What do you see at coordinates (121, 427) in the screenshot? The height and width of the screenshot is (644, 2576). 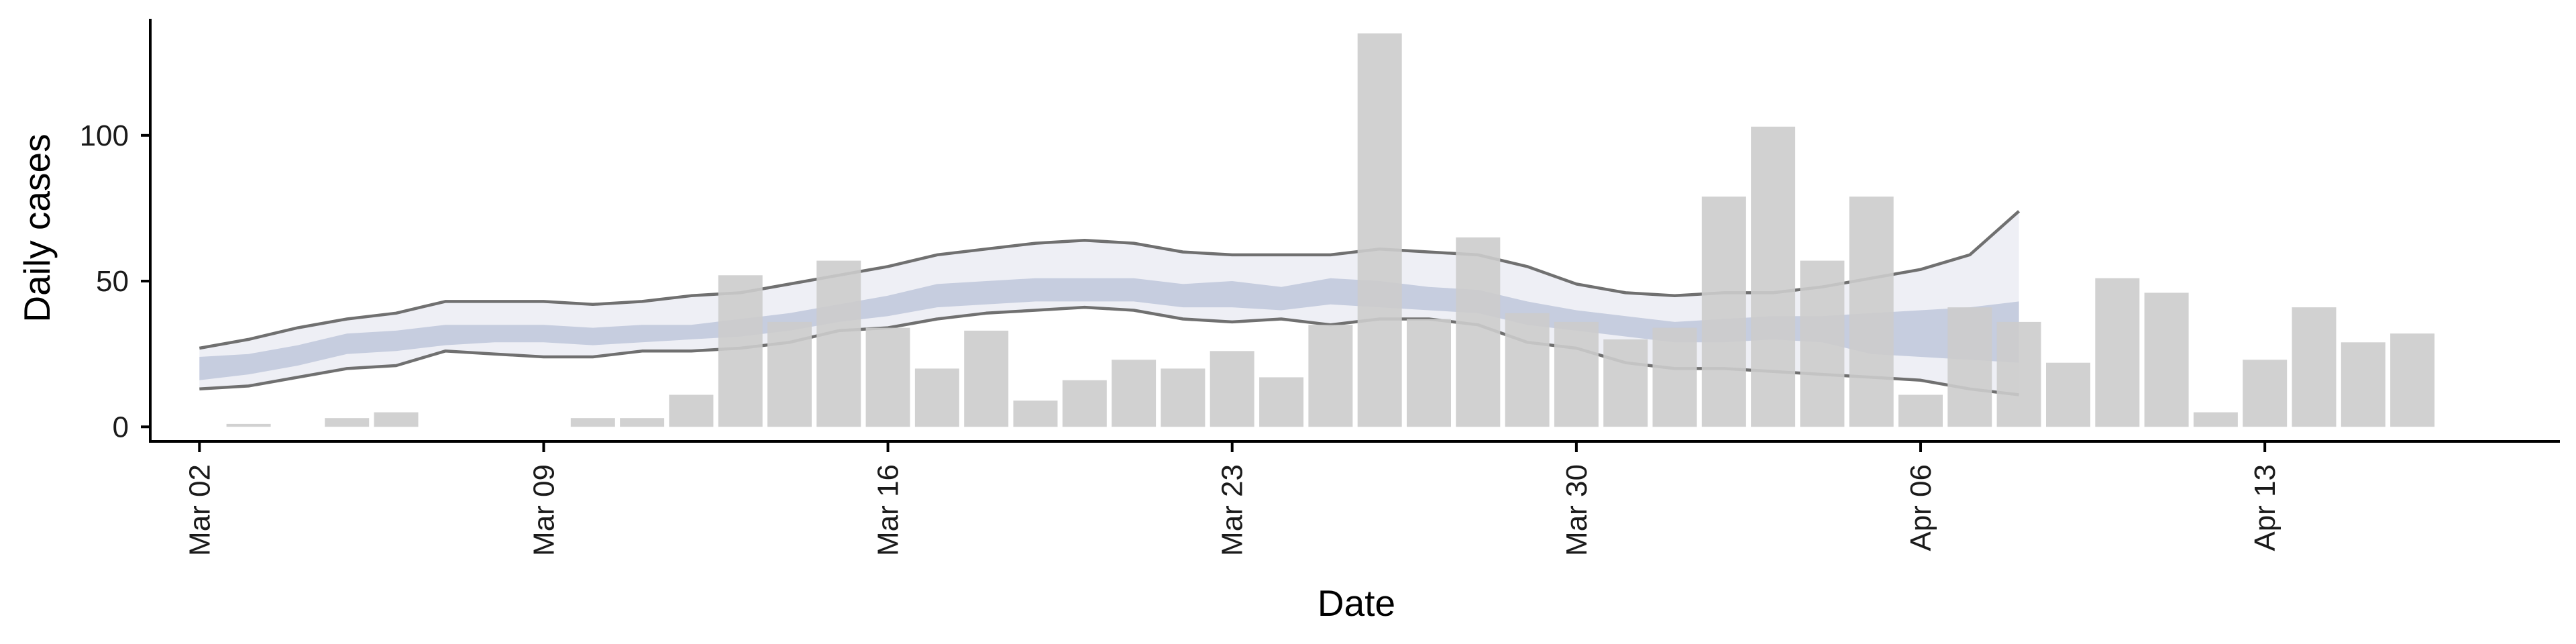 I see `y-tick-label: 0` at bounding box center [121, 427].